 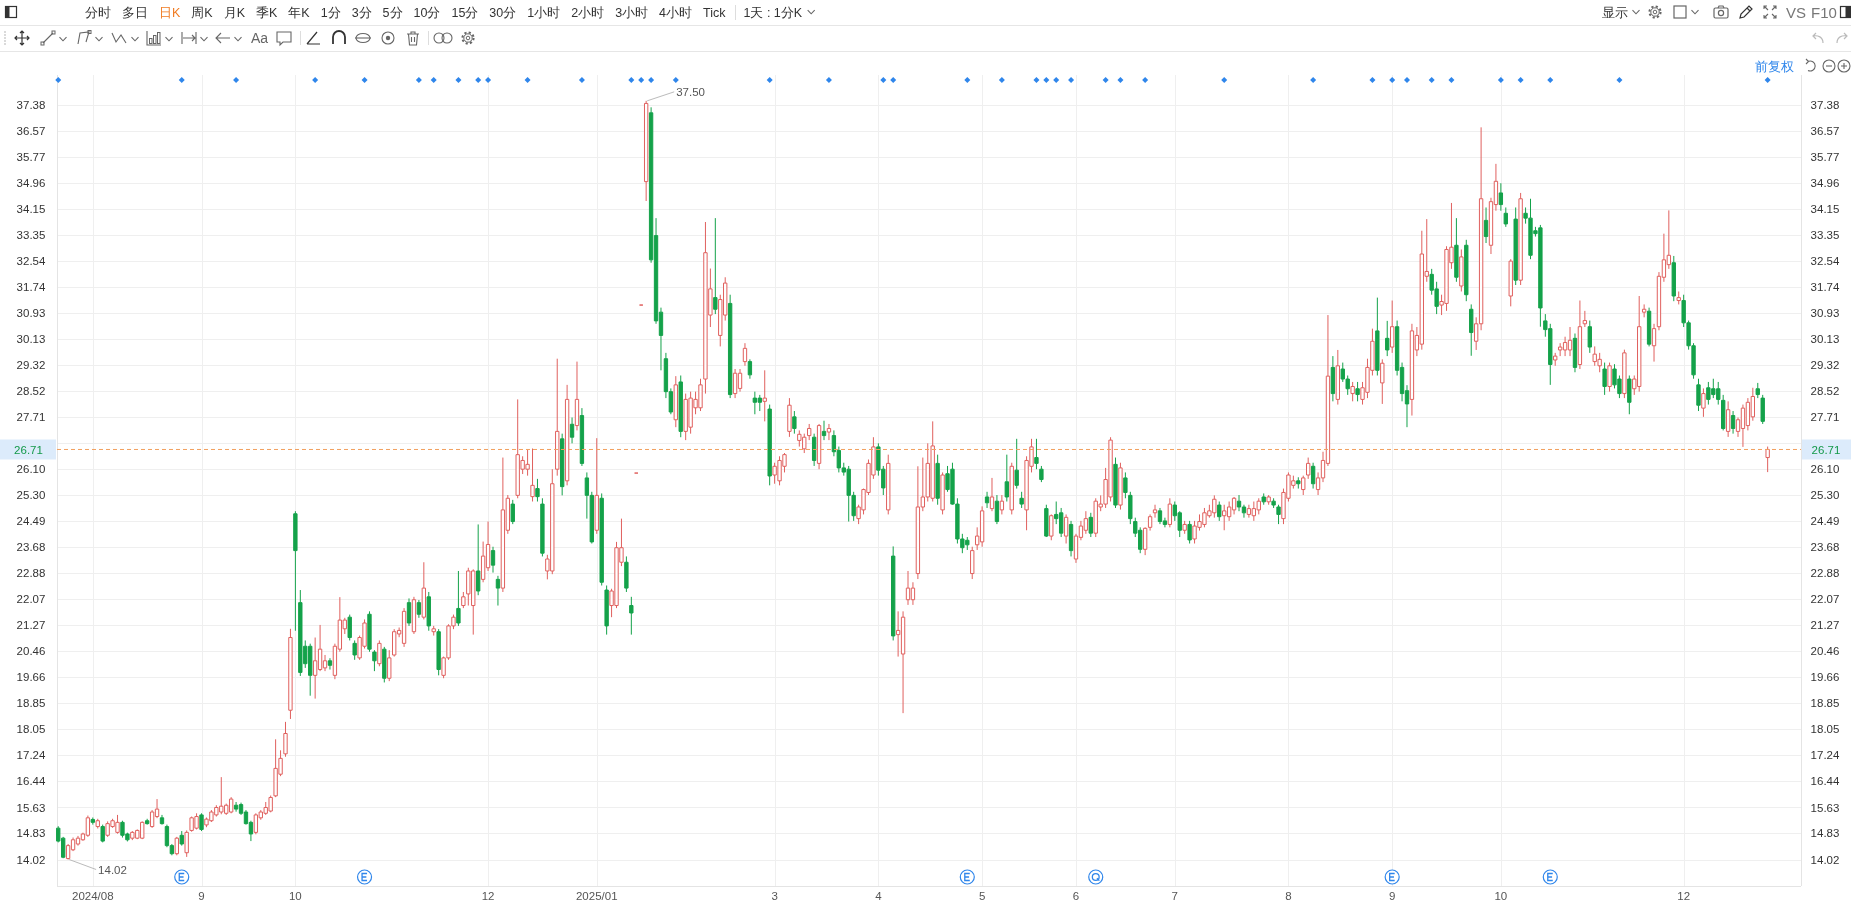 I want to click on y2-tick-label: 20.46, so click(x=1825, y=651).